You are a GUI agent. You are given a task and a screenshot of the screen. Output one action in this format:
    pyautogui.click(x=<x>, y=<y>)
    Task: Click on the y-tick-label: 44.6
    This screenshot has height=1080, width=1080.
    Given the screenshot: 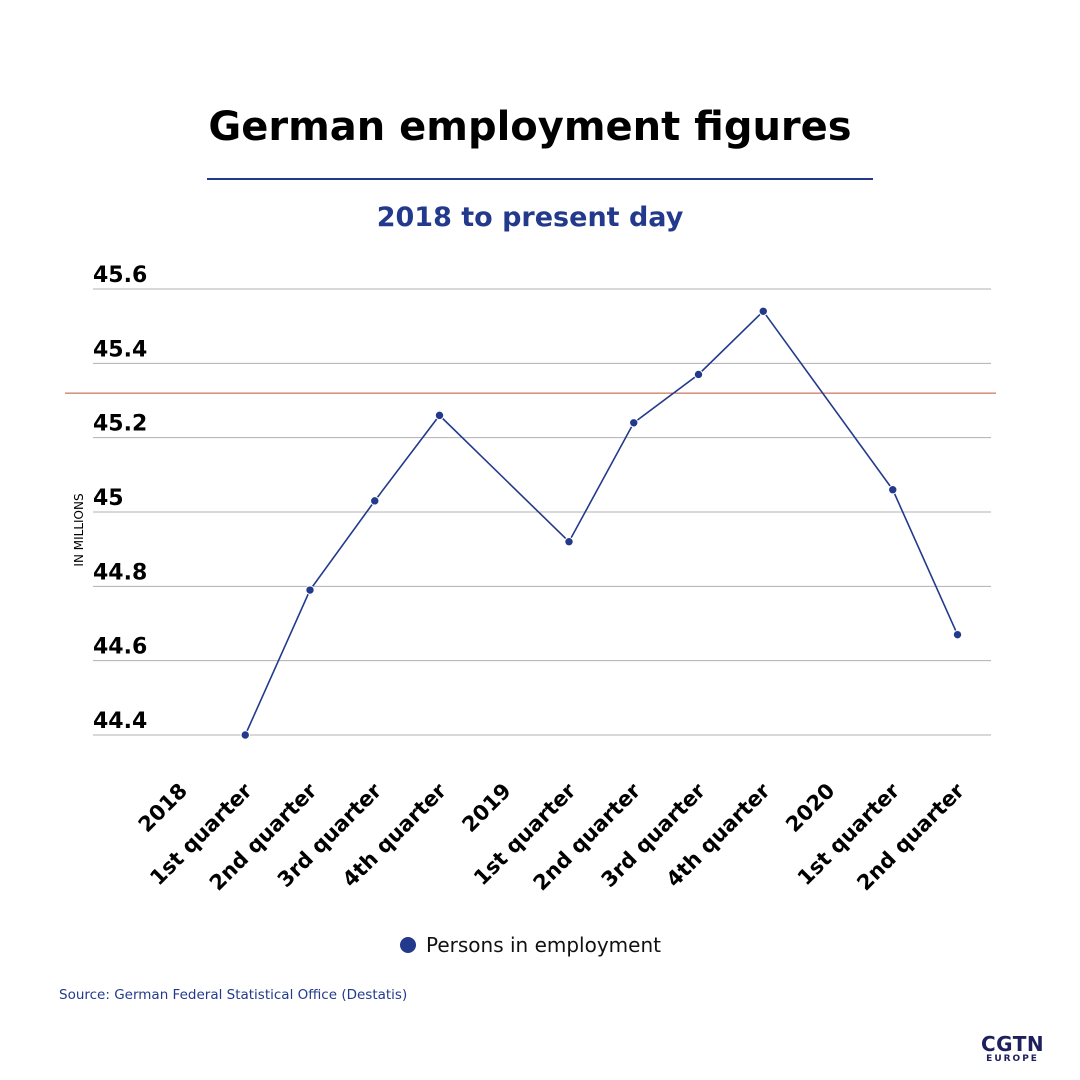 What is the action you would take?
    pyautogui.click(x=120, y=647)
    